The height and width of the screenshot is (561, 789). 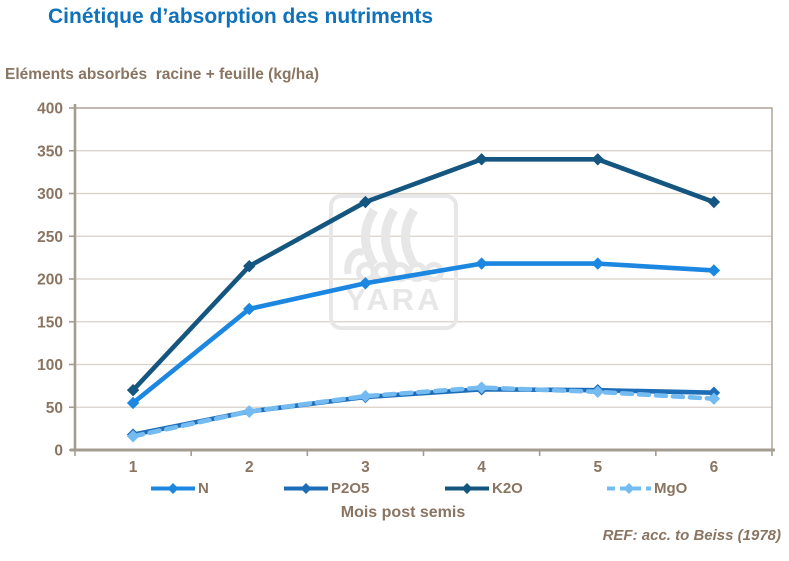 What do you see at coordinates (203, 488) in the screenshot?
I see `legend-label: N` at bounding box center [203, 488].